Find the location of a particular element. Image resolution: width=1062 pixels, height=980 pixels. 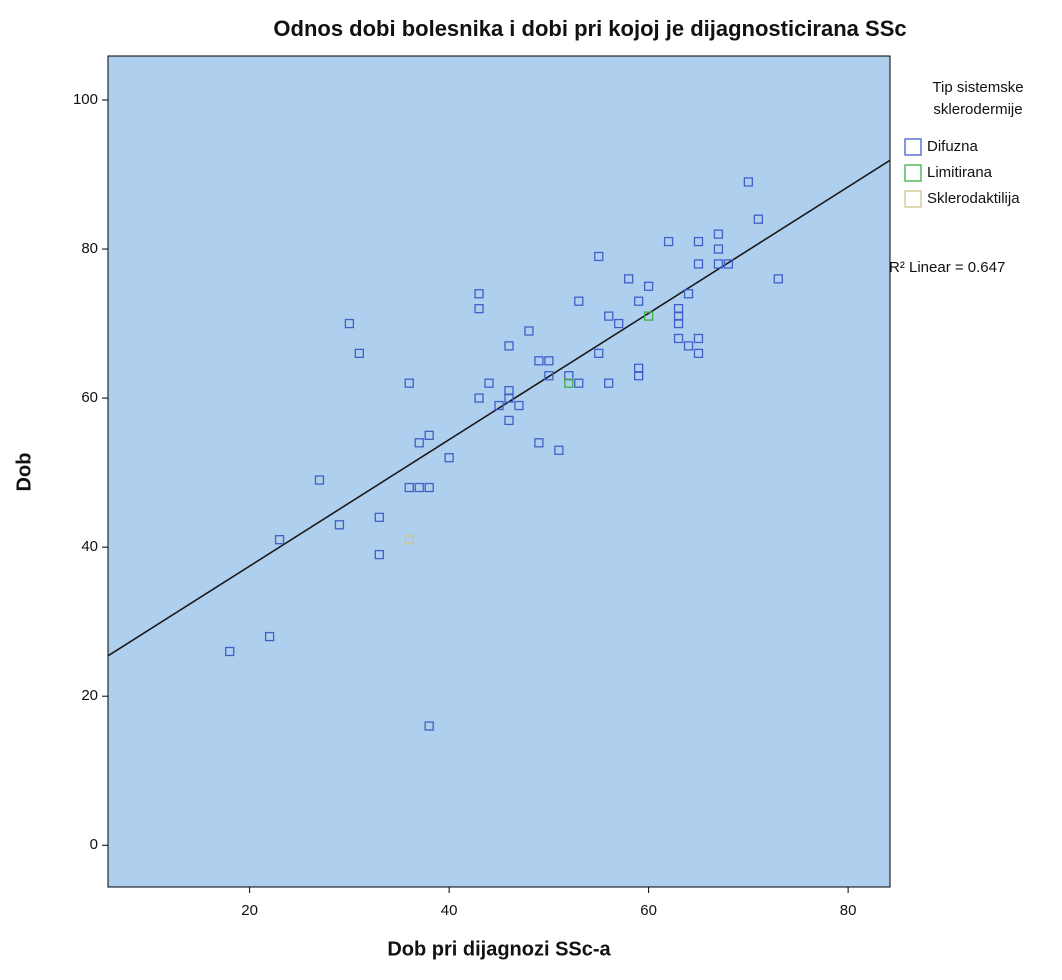

x-tick-label: 60 is located at coordinates (648, 910).